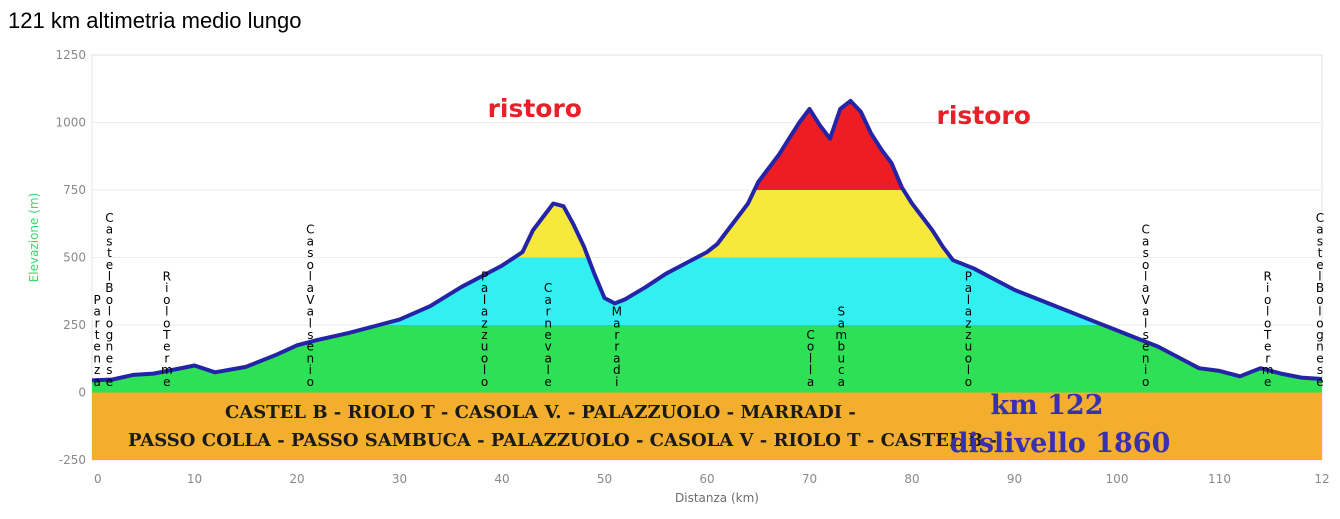 This screenshot has width=1340, height=519. What do you see at coordinates (74, 325) in the screenshot?
I see `y-tick-label: 250` at bounding box center [74, 325].